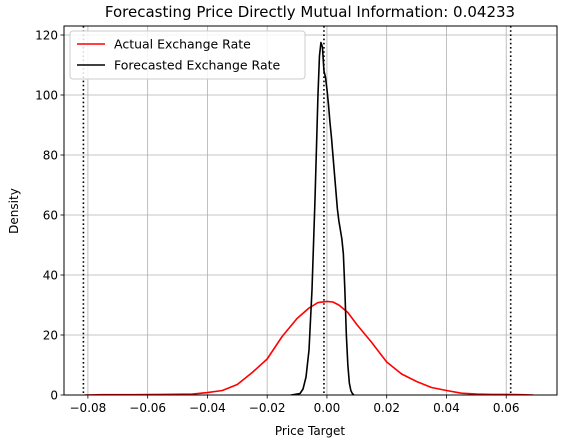 The image size is (573, 443). What do you see at coordinates (50, 275) in the screenshot?
I see `y-tick-label: 40` at bounding box center [50, 275].